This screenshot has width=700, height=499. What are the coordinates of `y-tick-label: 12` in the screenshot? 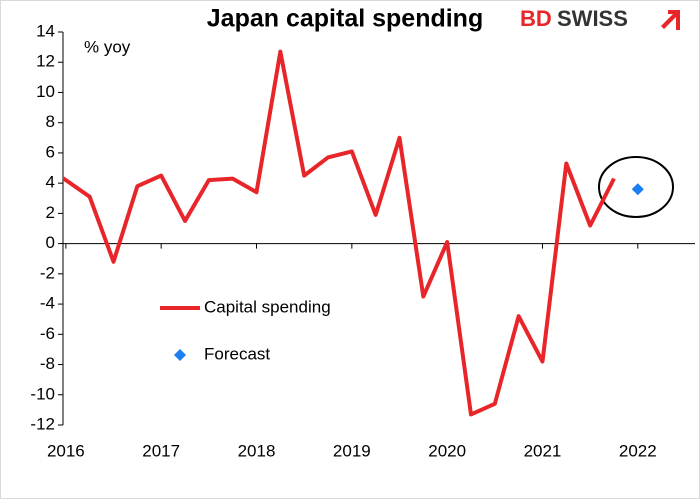 It's located at (45, 61).